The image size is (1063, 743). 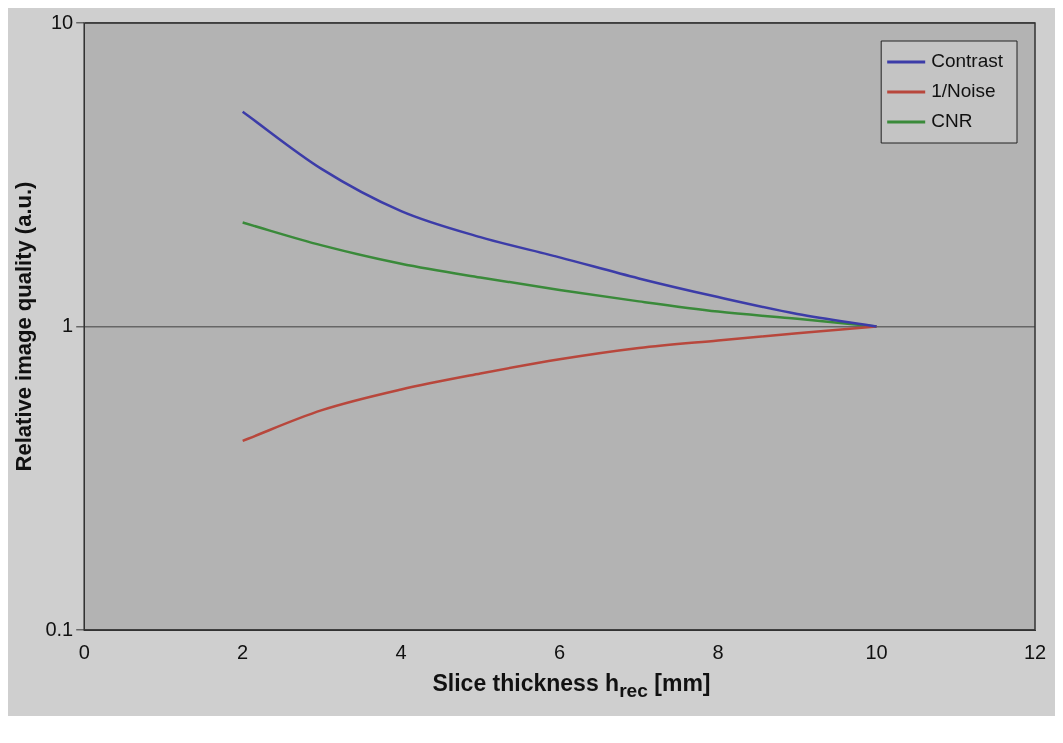 What do you see at coordinates (559, 384) in the screenshot?
I see `line-series` at bounding box center [559, 384].